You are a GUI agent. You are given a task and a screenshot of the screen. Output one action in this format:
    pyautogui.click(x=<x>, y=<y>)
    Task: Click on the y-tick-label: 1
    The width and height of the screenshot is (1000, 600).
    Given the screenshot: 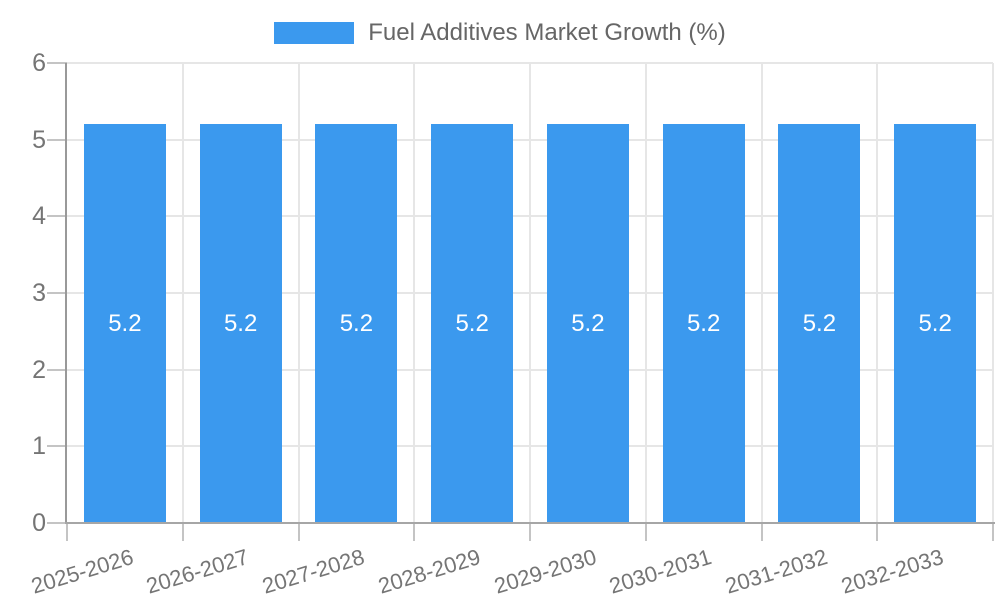 What is the action you would take?
    pyautogui.click(x=39, y=446)
    